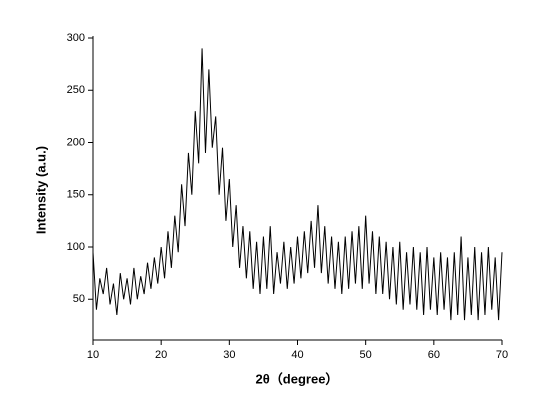 The height and width of the screenshot is (417, 540). I want to click on y-tick-label: 300, so click(76, 38).